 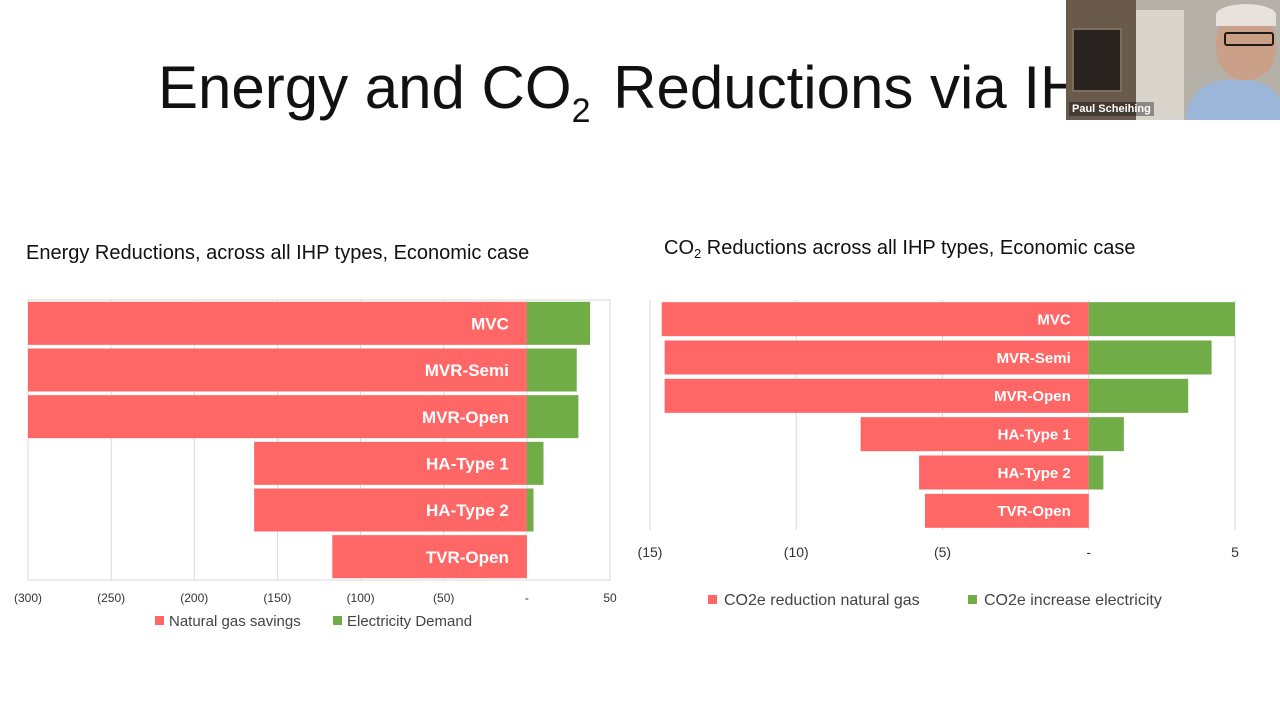 I want to click on legend-label-co2e-reduction-natural-gas: CO2e reduction natural gas, so click(x=822, y=600).